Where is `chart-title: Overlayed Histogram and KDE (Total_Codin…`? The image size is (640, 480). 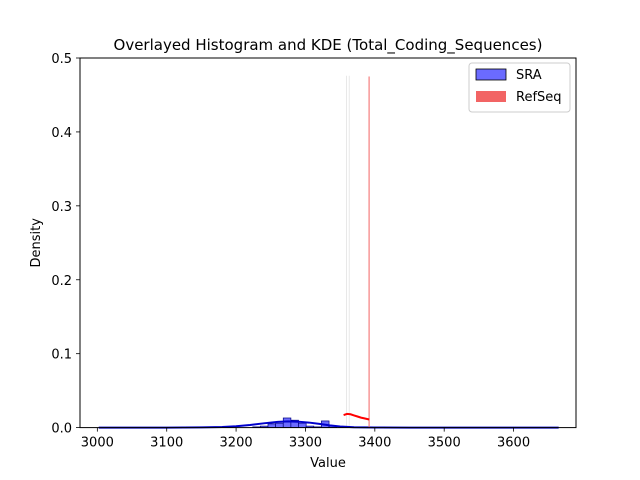
chart-title: Overlayed Histogram and KDE (Total_Codin… is located at coordinates (328, 45).